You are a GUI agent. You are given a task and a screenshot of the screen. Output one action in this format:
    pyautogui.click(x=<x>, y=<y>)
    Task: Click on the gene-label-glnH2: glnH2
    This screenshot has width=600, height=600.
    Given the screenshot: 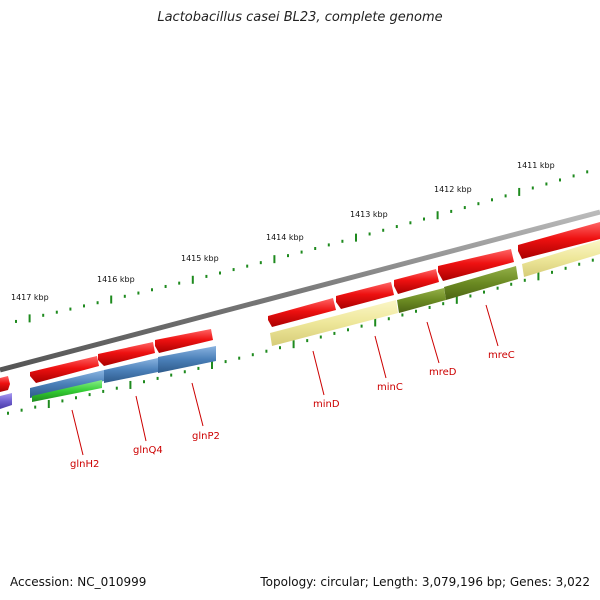 What is the action you would take?
    pyautogui.click(x=84, y=464)
    